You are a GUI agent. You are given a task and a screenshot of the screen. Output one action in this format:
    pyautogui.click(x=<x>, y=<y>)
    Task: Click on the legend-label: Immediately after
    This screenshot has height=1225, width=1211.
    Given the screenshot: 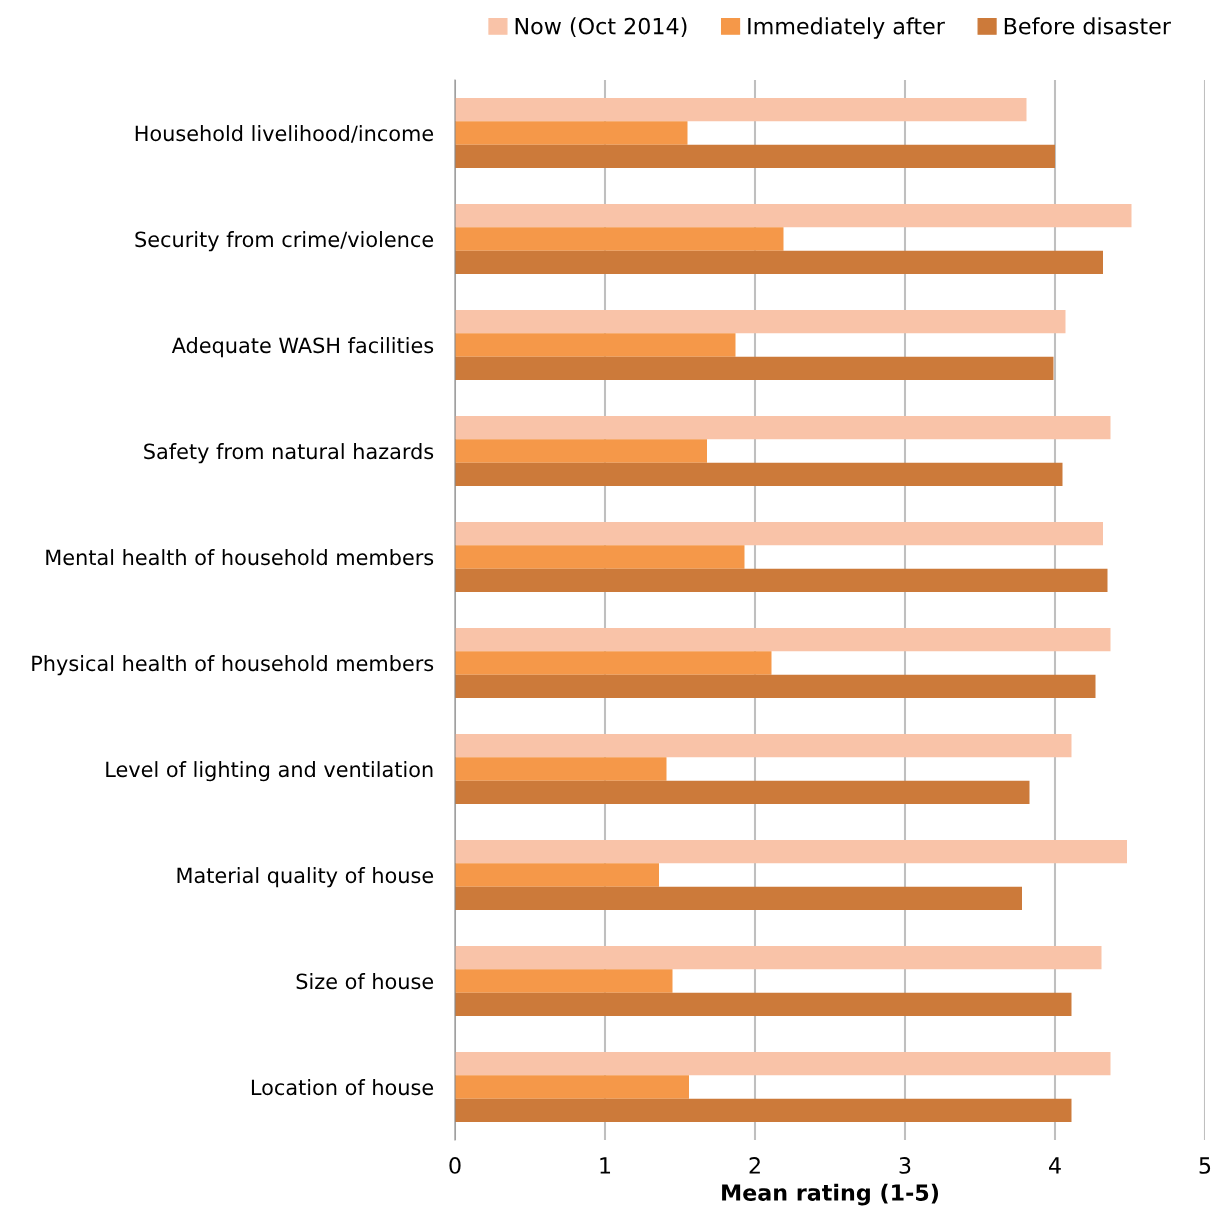 What is the action you would take?
    pyautogui.click(x=846, y=28)
    